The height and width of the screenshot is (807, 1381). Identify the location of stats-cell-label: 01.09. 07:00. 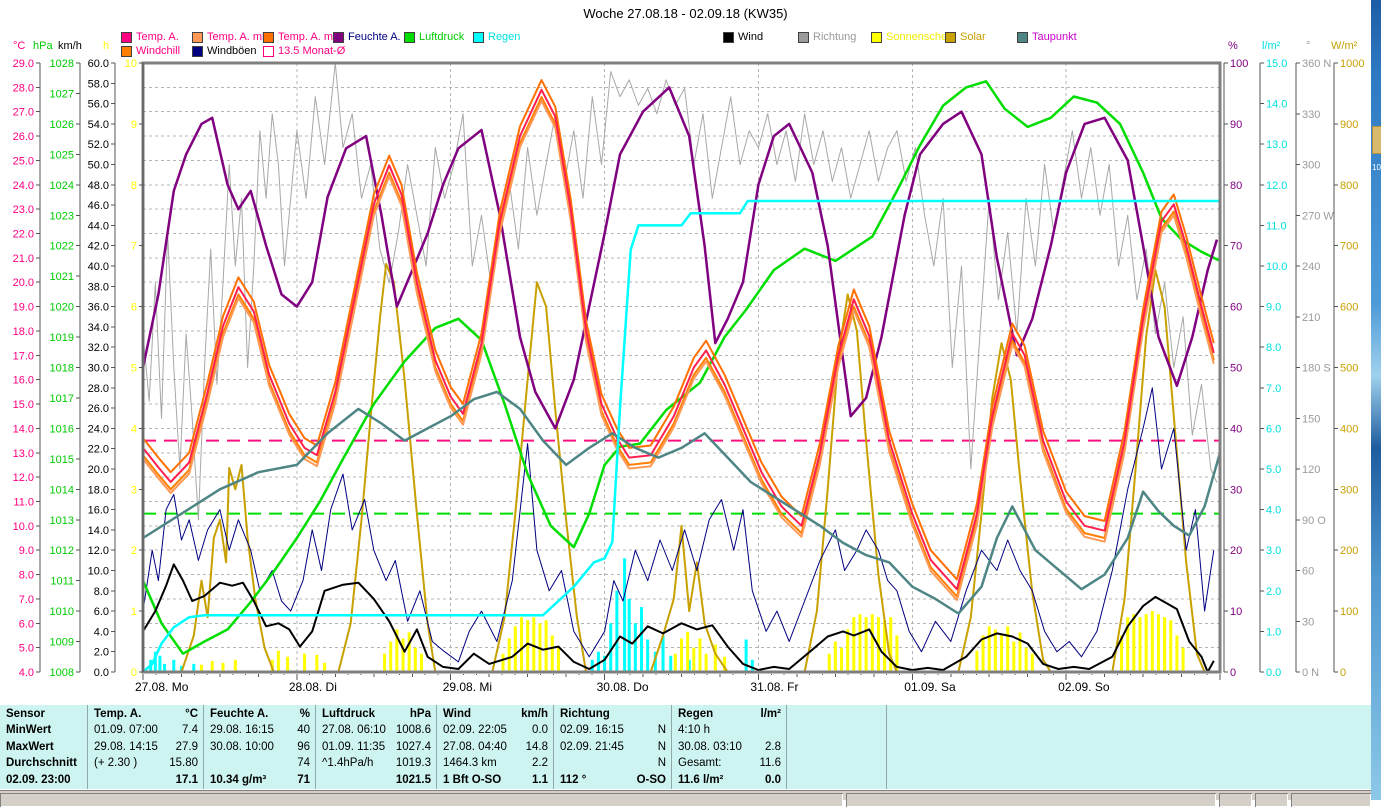
(126, 730).